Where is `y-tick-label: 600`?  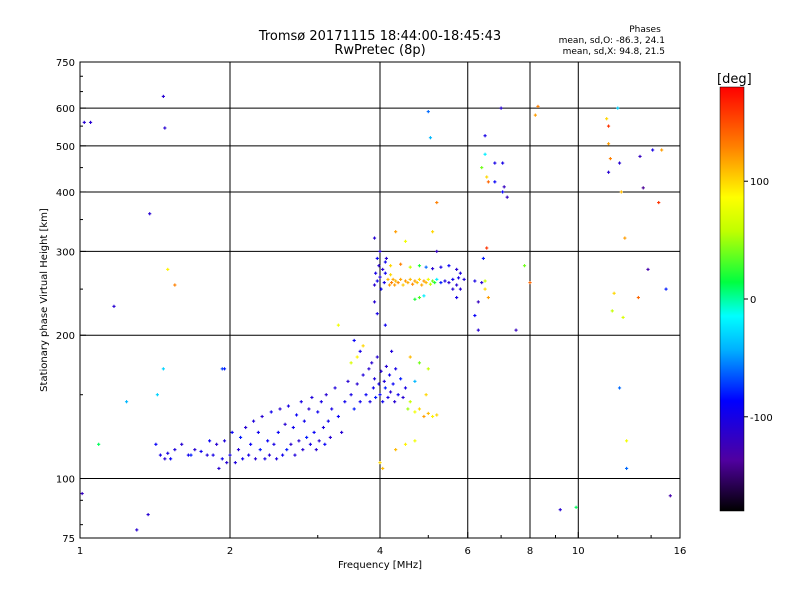
y-tick-label: 600 is located at coordinates (65, 109).